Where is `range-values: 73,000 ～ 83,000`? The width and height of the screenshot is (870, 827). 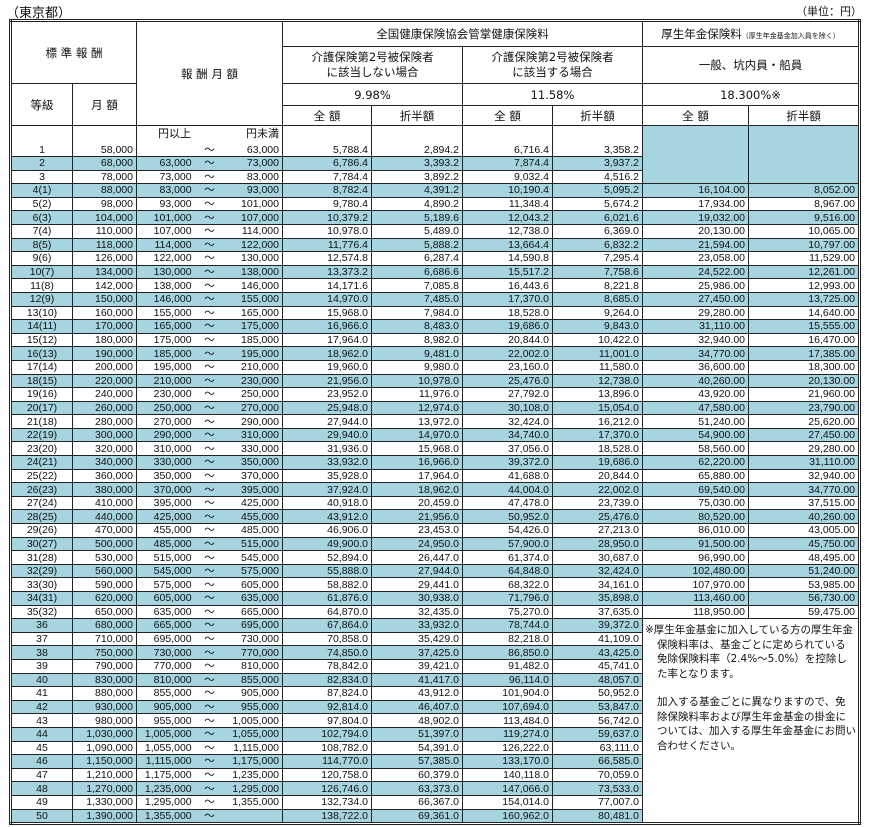
range-values: 73,000 ～ 83,000 is located at coordinates (210, 176).